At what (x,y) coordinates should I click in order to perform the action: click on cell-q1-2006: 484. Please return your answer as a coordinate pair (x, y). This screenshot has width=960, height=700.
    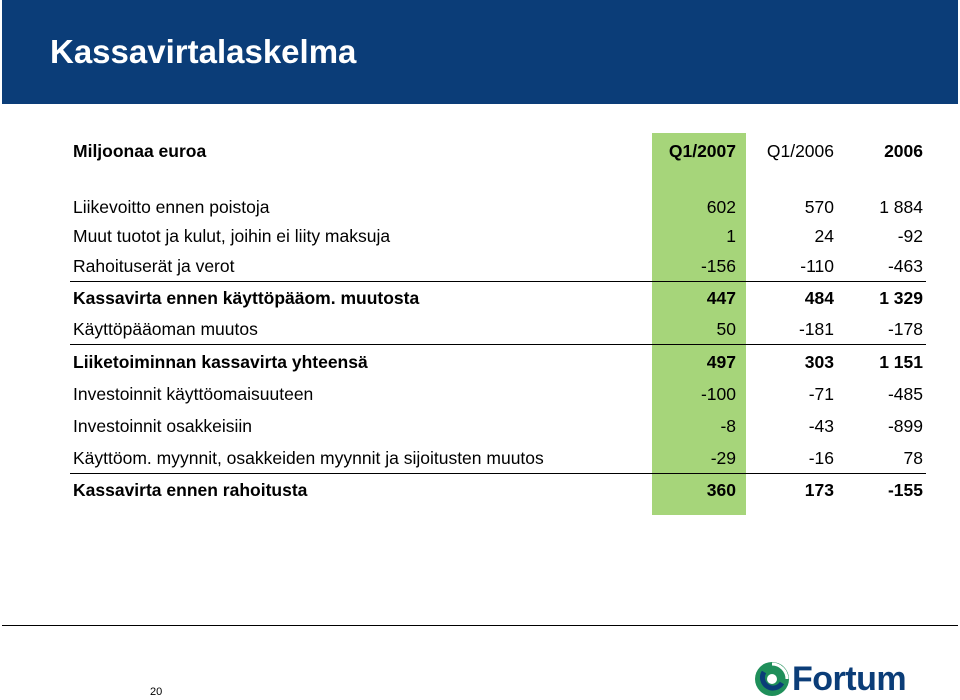
    Looking at the image, I should click on (819, 298).